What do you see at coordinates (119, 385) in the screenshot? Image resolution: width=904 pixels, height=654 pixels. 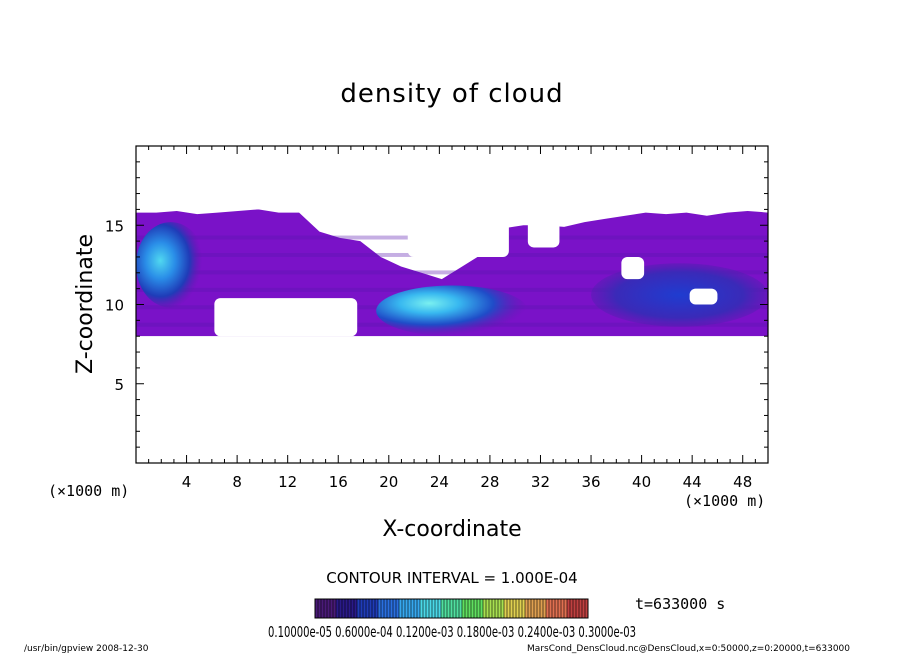 I see `y-tick-label: 5` at bounding box center [119, 385].